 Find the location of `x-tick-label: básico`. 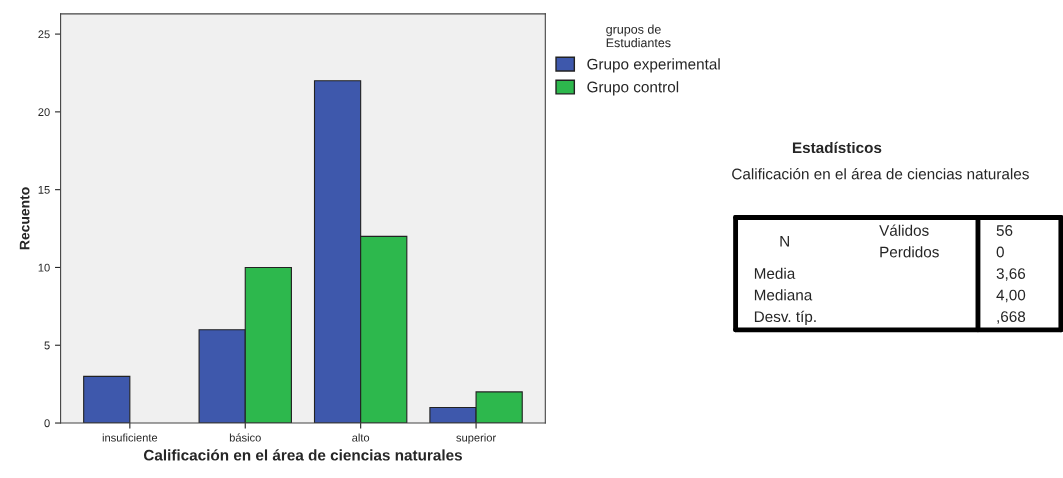

x-tick-label: básico is located at coordinates (245, 437).